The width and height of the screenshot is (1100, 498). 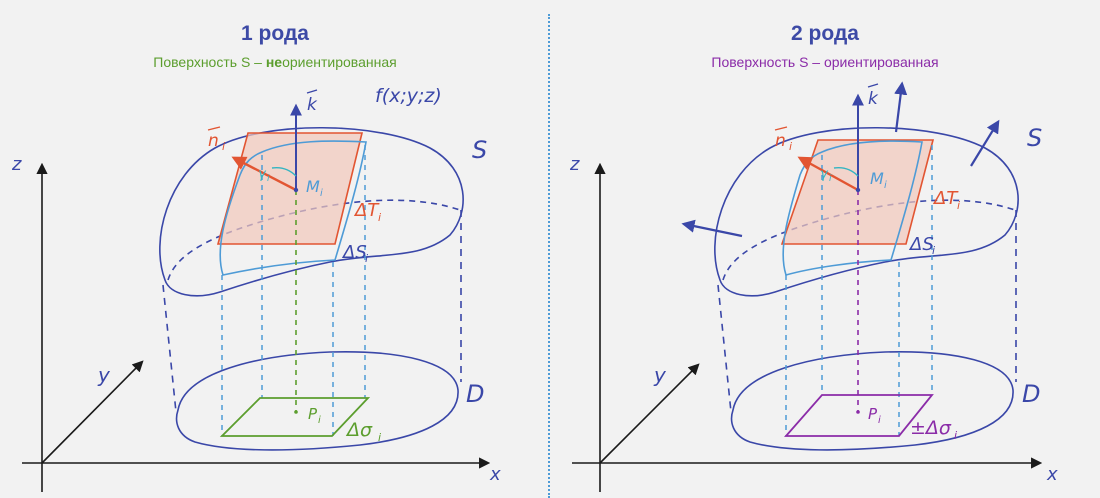 What do you see at coordinates (275, 62) in the screenshot?
I see `panel-subtitle: Поверхность S – неориентированная` at bounding box center [275, 62].